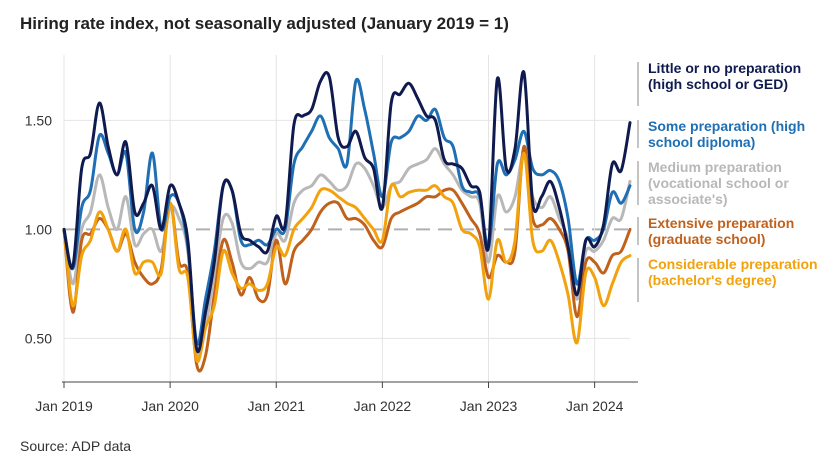 The image size is (828, 465). Describe the element at coordinates (38, 229) in the screenshot. I see `y-tick-label: 1.00` at that location.